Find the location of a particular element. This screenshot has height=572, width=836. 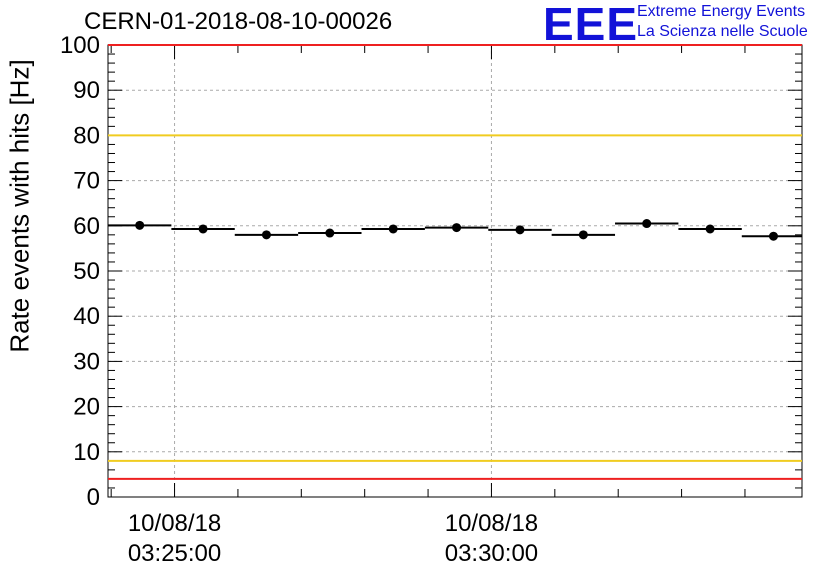

y-tick-label: 0 is located at coordinates (93, 497).